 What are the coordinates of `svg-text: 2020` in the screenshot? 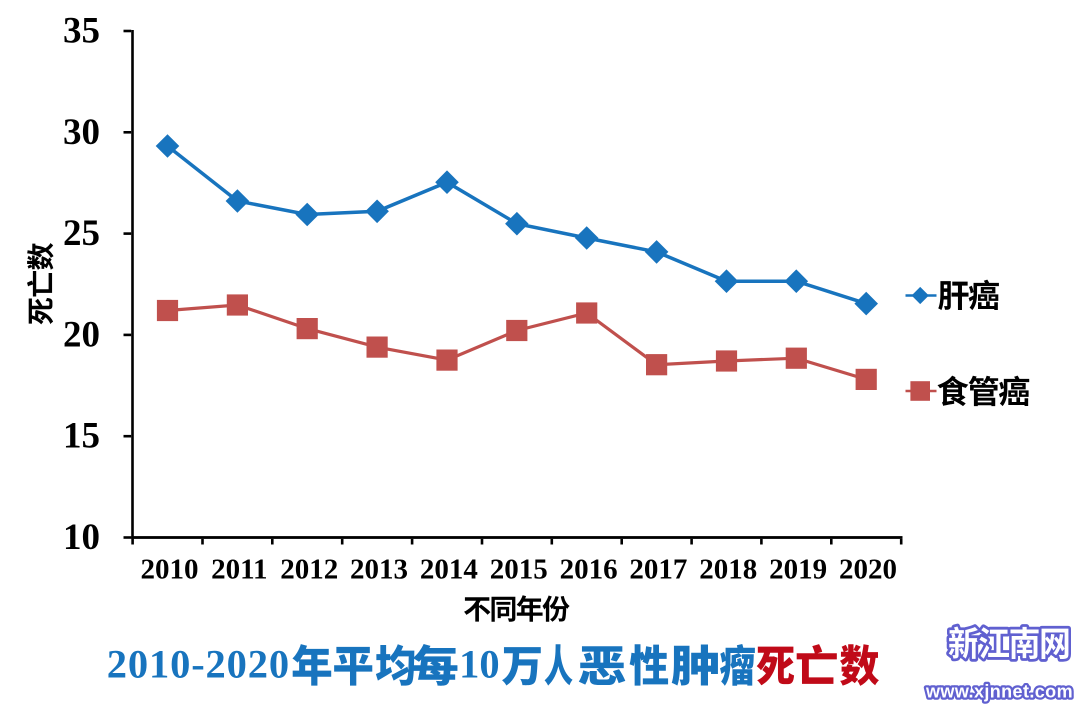 It's located at (868, 570).